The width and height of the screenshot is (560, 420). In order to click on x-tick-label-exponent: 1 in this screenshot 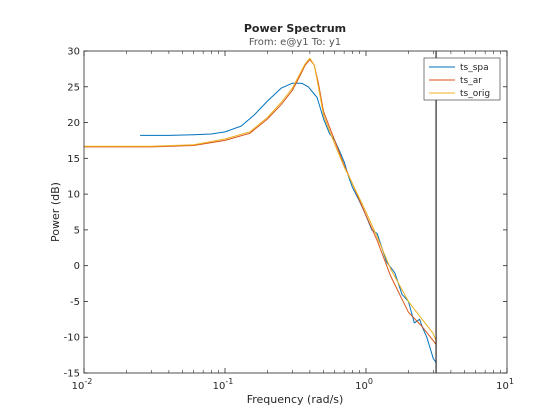, I will do `click(511, 381)`.